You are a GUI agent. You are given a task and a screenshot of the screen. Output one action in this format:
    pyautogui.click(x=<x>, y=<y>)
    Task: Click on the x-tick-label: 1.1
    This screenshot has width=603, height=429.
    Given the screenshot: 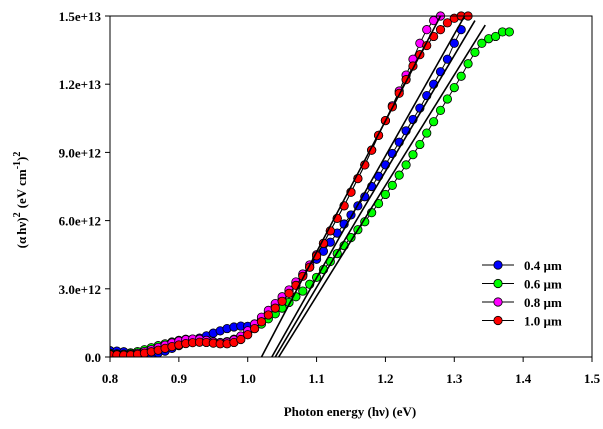 What is the action you would take?
    pyautogui.click(x=316, y=378)
    